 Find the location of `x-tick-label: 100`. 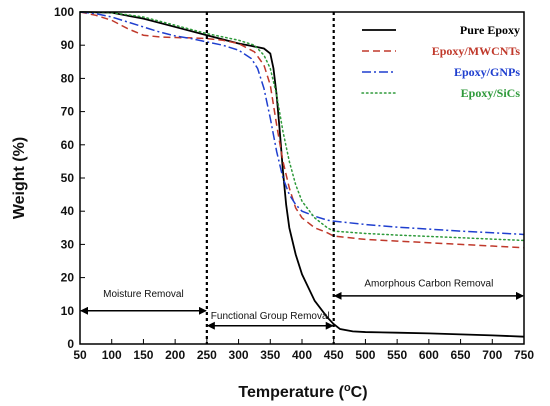

x-tick-label: 100 is located at coordinates (112, 355).